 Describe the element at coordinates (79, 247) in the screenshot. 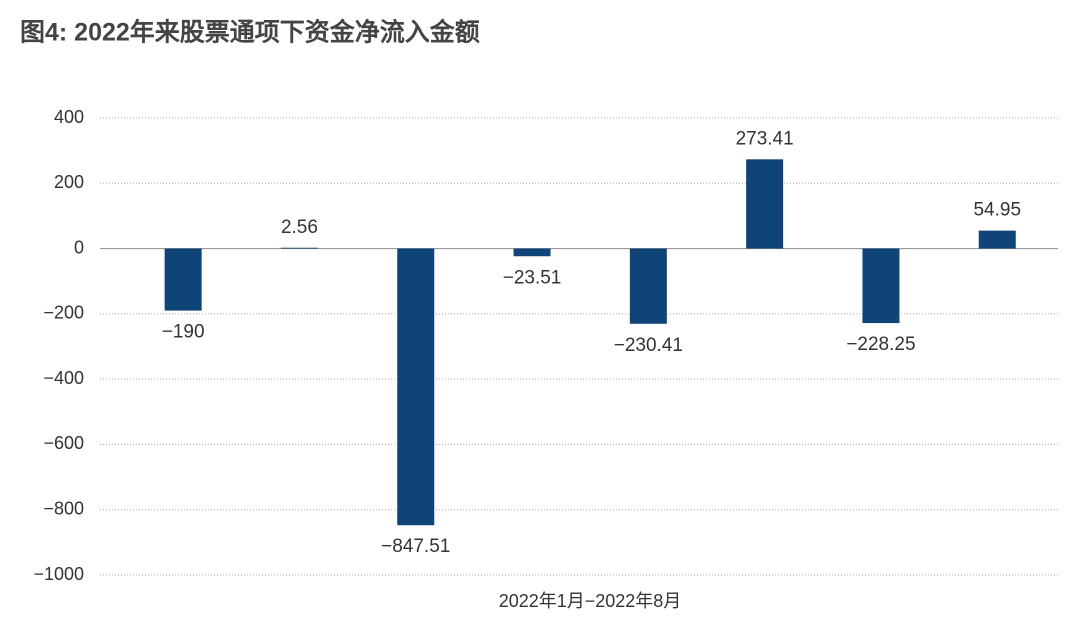

I see `y-tick-label: 0` at that location.